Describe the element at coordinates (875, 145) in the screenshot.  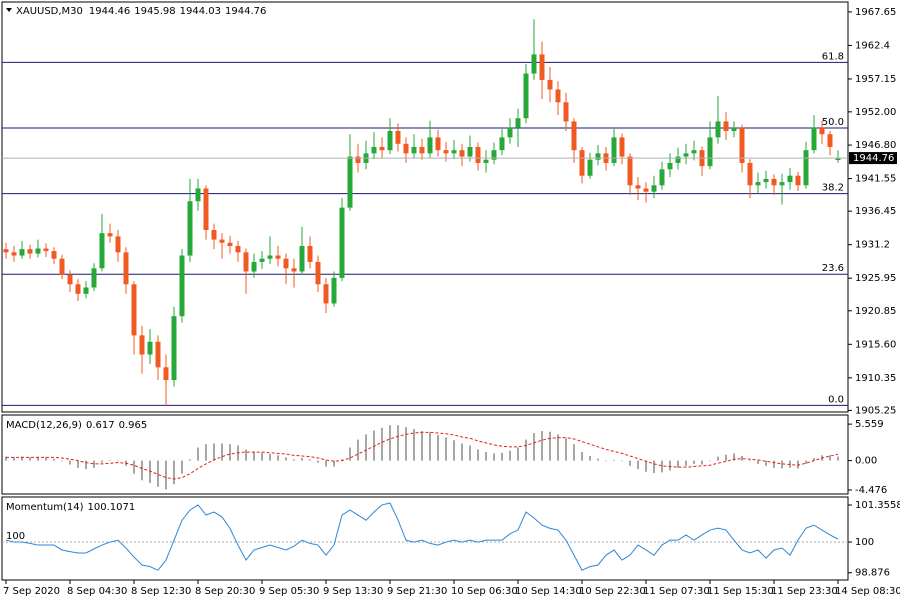
I see `y-tick-label: 1946.80` at that location.